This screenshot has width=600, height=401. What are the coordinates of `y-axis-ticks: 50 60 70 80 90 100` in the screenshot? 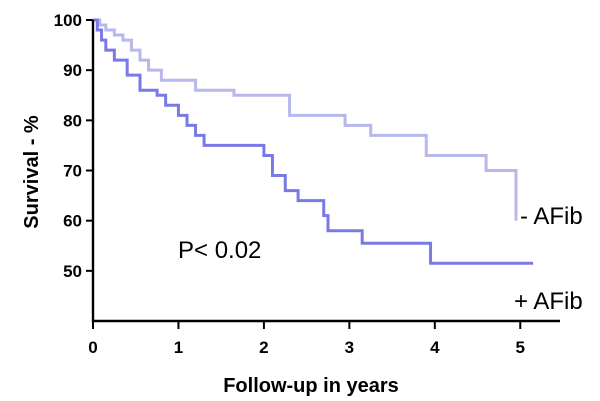 It's located at (73, 146).